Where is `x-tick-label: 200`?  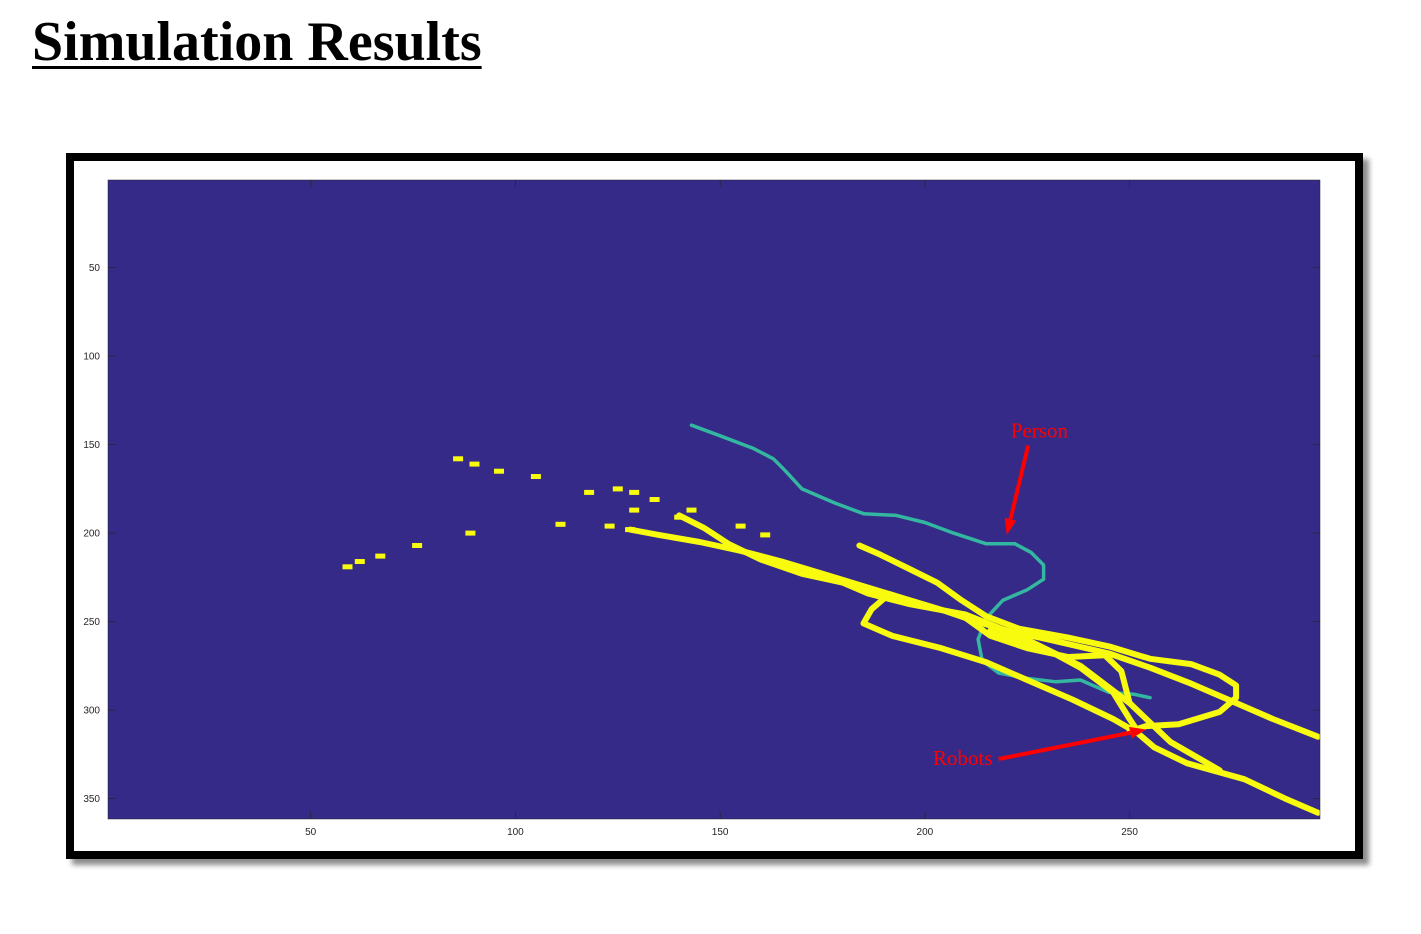 x-tick-label: 200 is located at coordinates (925, 832).